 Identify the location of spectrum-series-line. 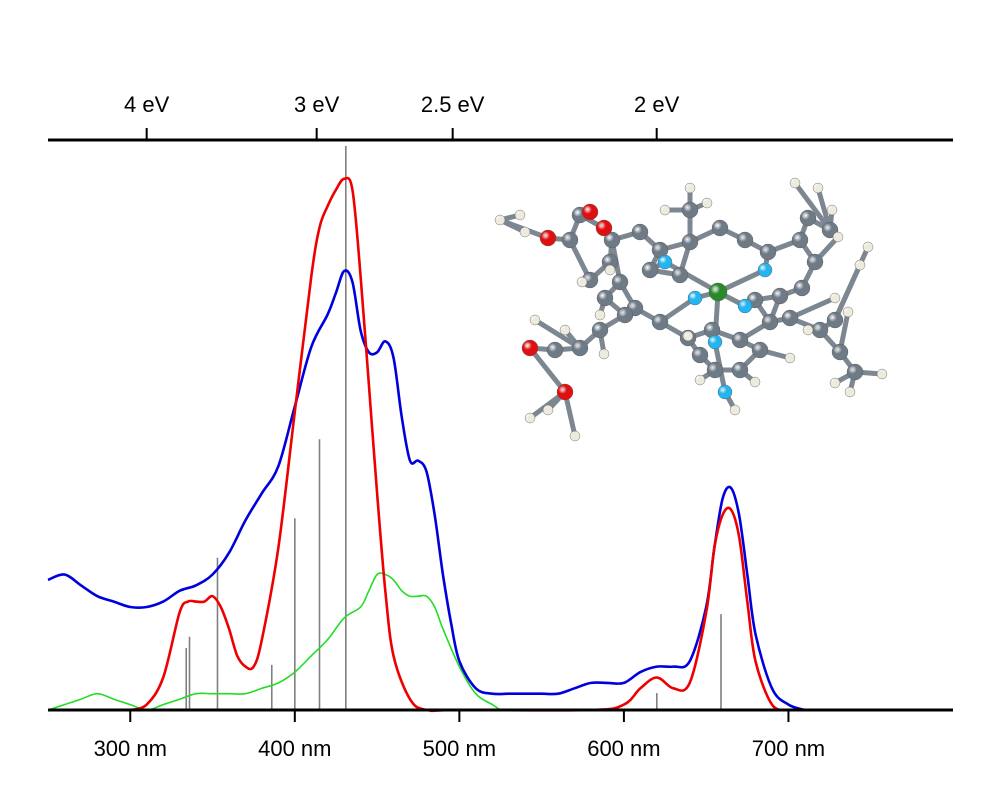
(274, 641).